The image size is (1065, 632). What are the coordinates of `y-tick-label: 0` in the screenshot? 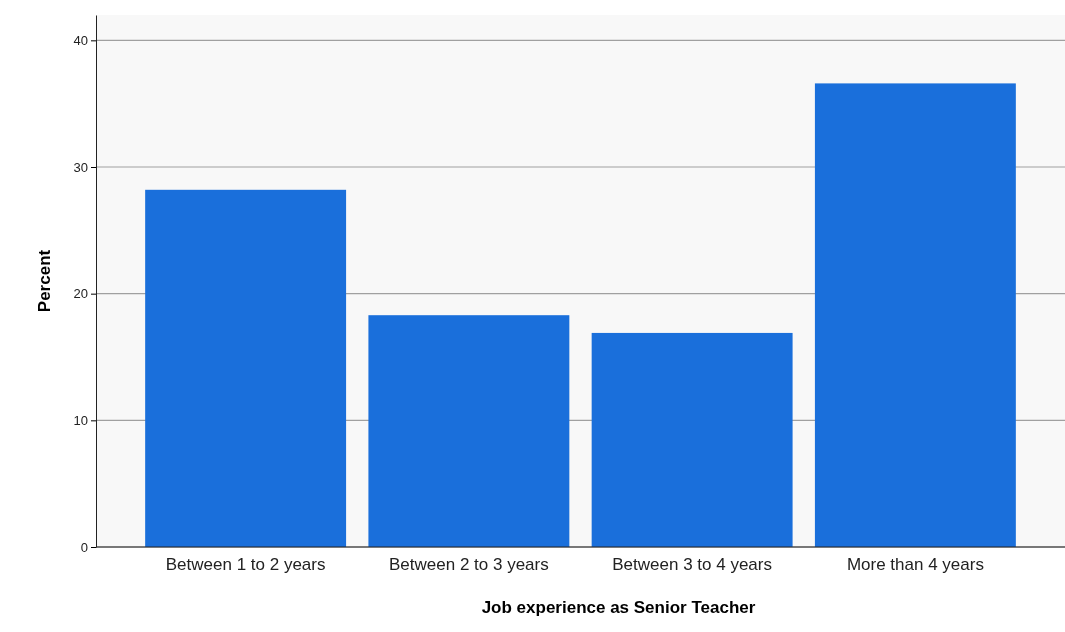 It's located at (84, 547).